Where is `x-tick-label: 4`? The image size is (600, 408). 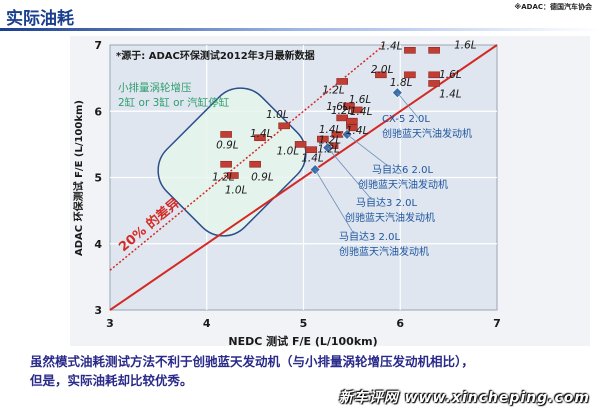 x-tick-label: 4 is located at coordinates (207, 323).